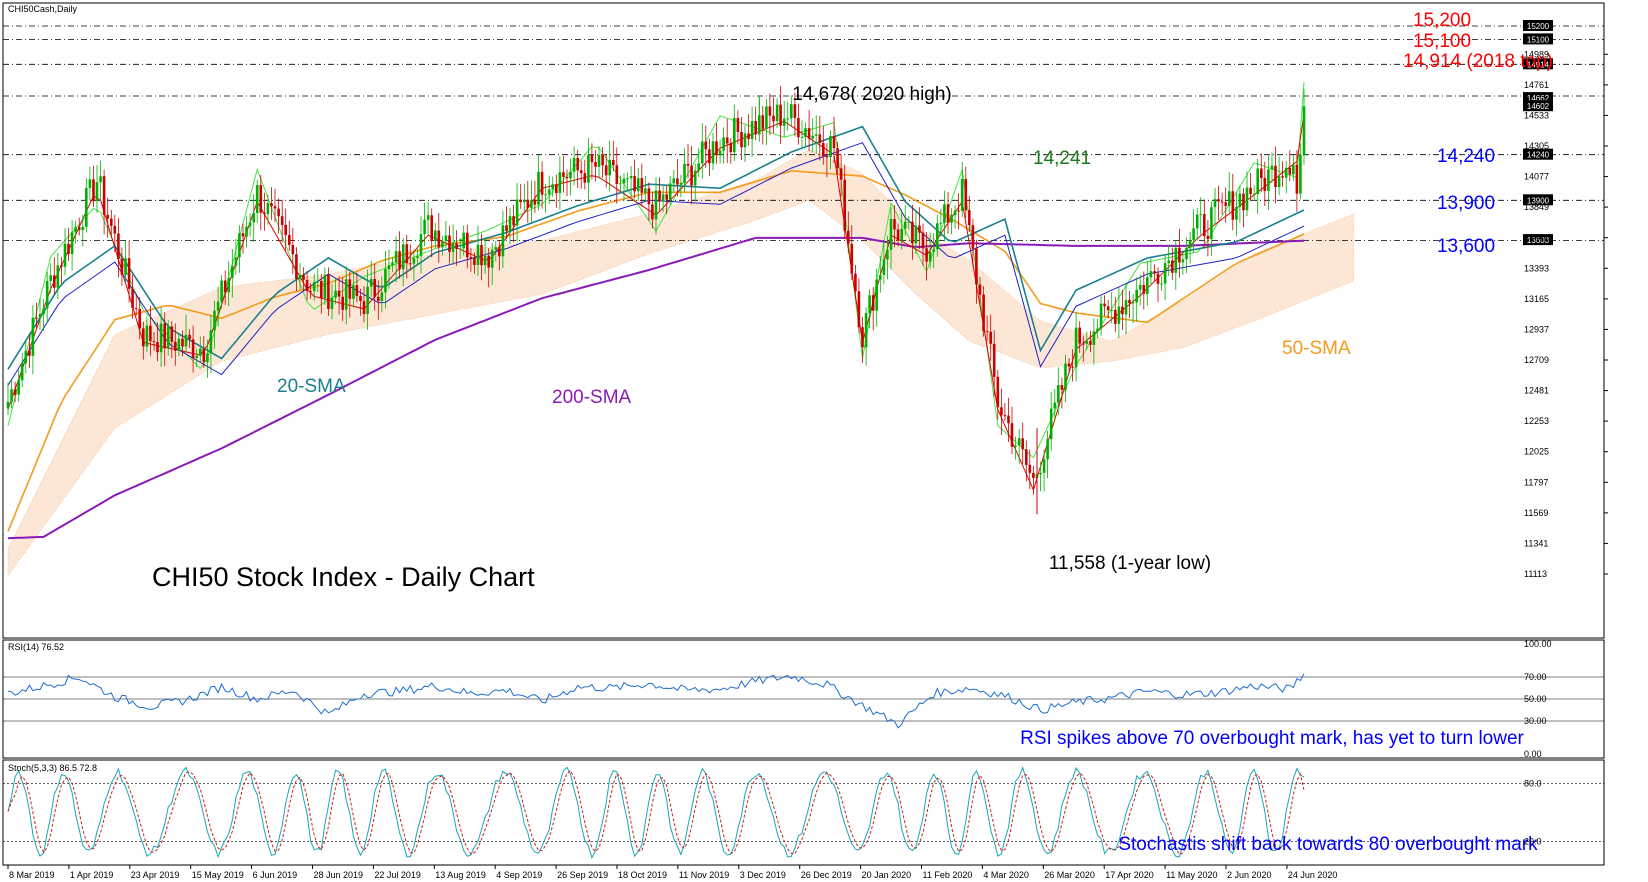 The width and height of the screenshot is (1648, 882). What do you see at coordinates (311, 386) in the screenshot?
I see `label-20-sma: 20-SMA` at bounding box center [311, 386].